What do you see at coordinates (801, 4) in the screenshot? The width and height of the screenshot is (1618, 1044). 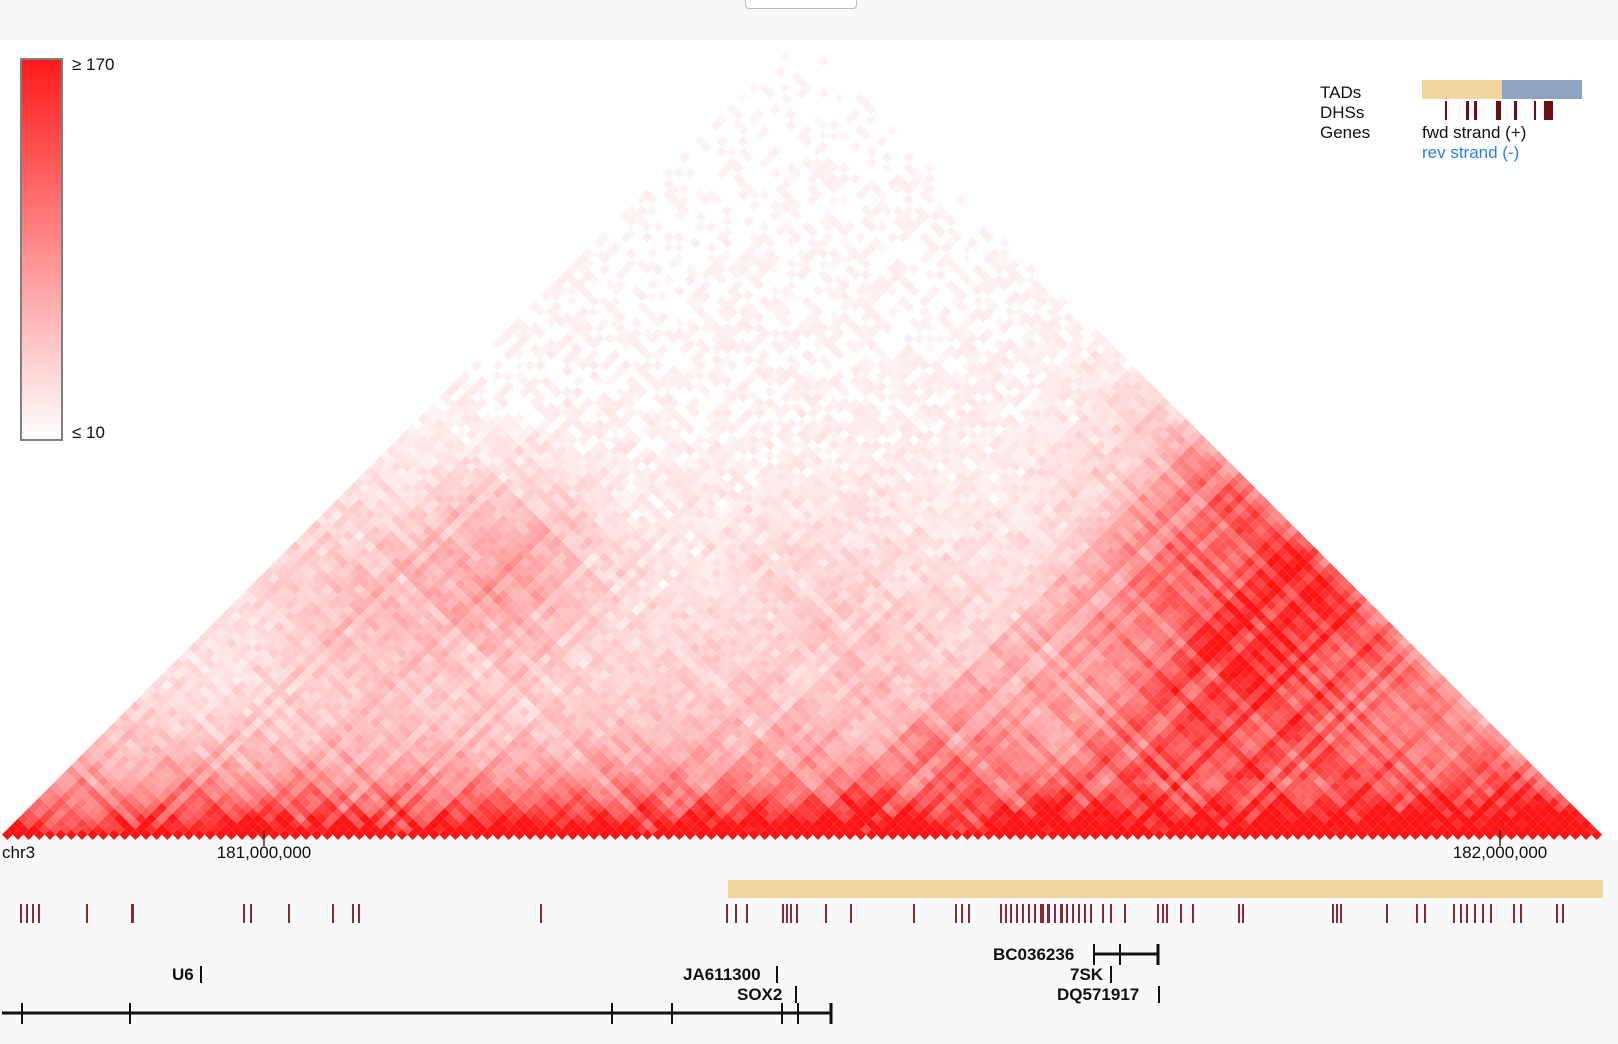 I see `panel-tab` at bounding box center [801, 4].